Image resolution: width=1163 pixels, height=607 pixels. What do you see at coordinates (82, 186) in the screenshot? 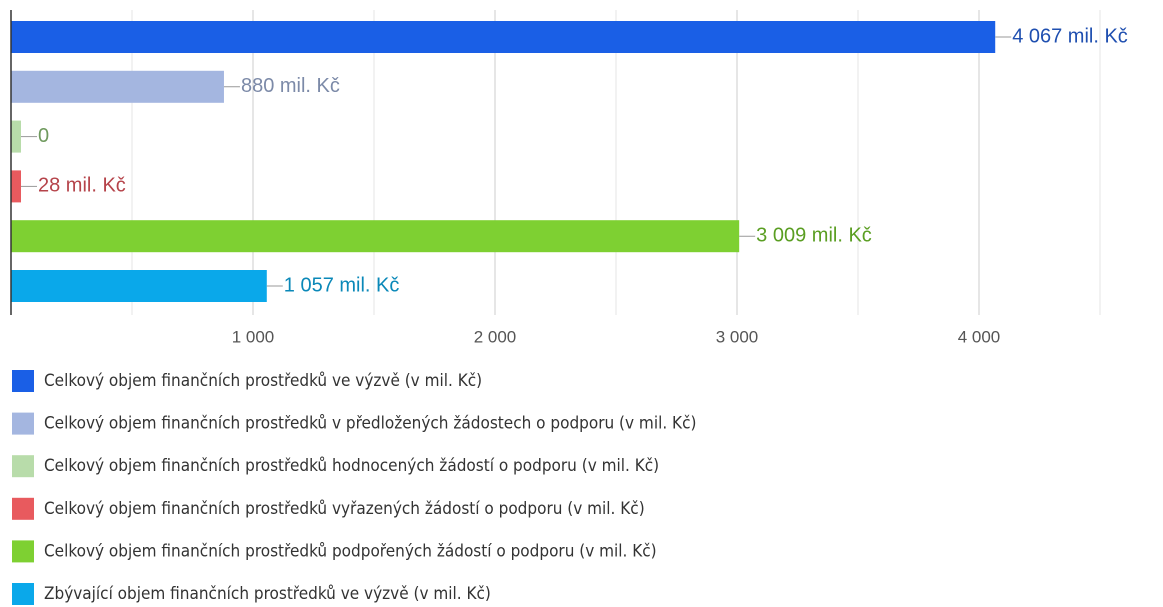
I see `value-label: 28 mil. Kč` at bounding box center [82, 186].